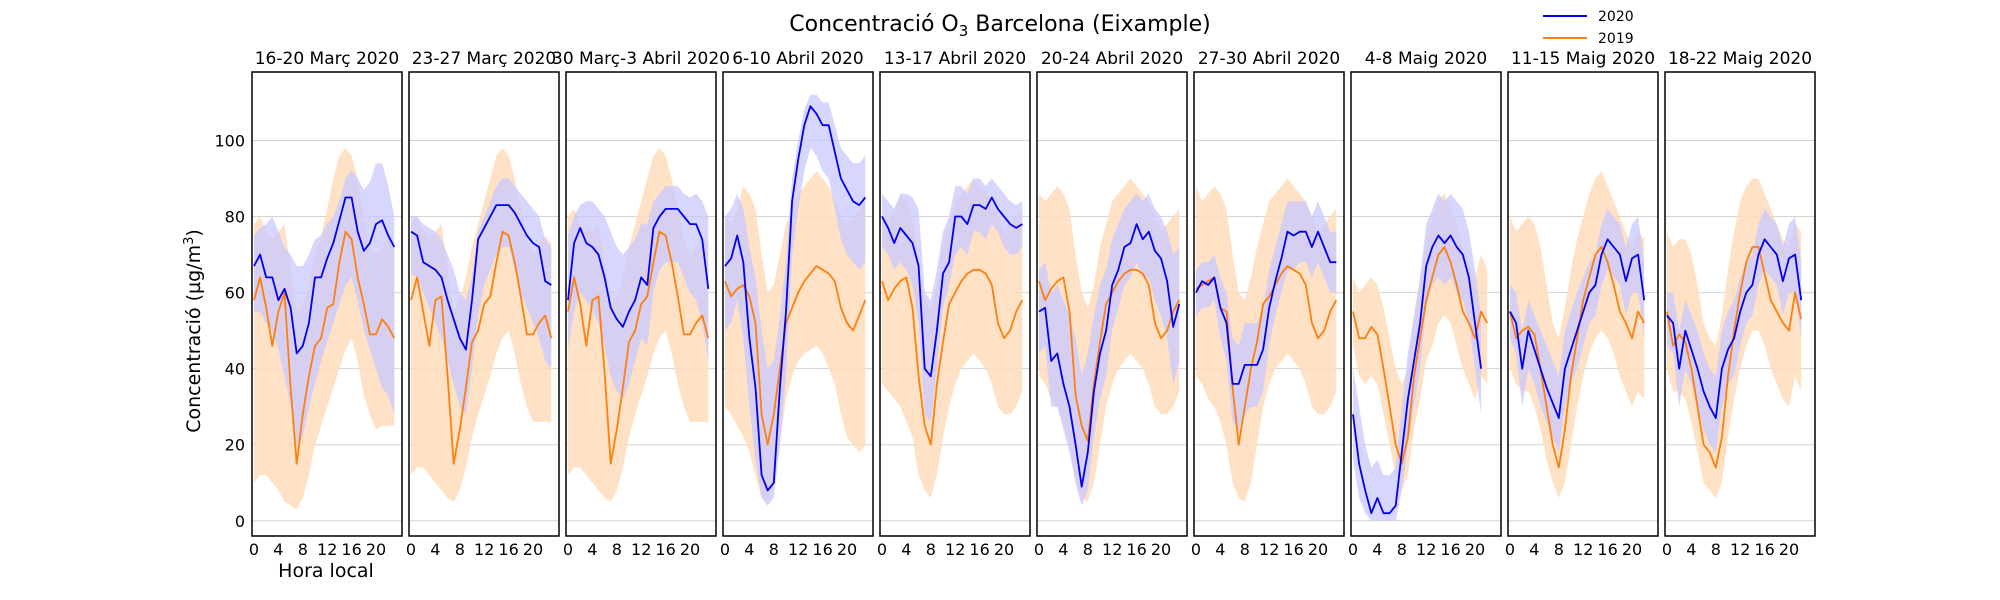  Describe the element at coordinates (1583, 59) in the screenshot. I see `panel-title: 11-15 Maig 2020` at that location.